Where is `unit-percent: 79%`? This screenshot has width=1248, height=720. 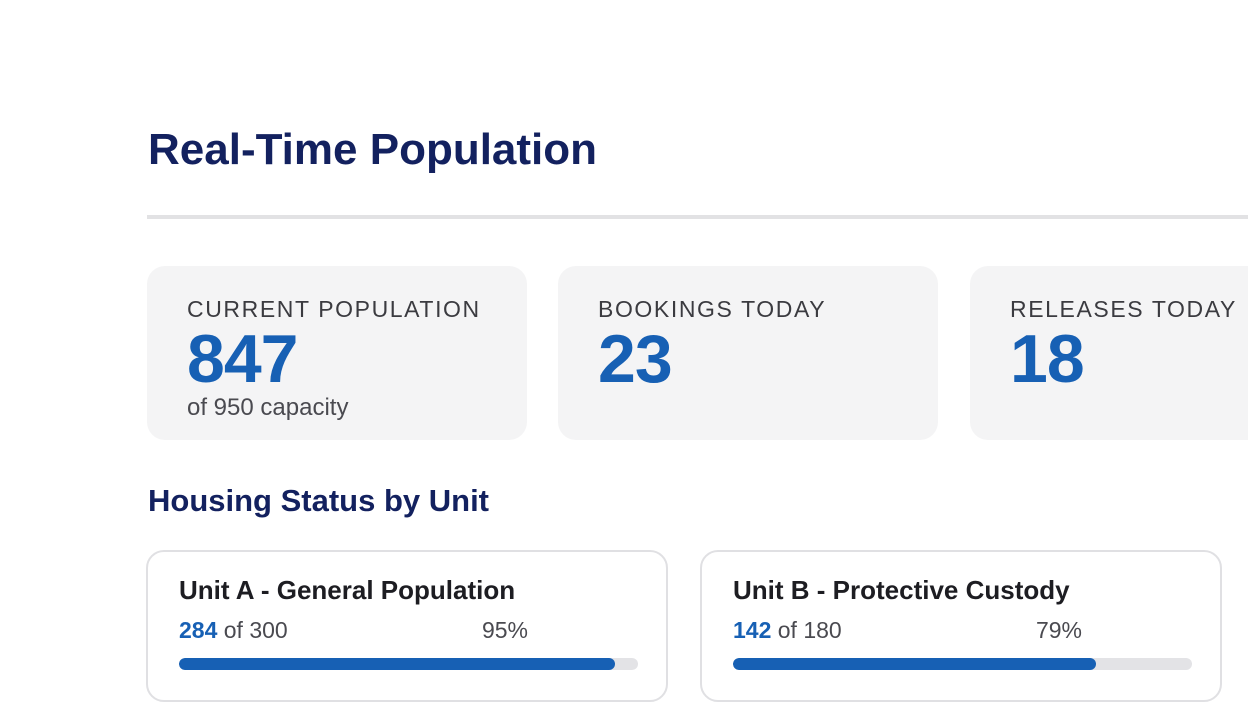 unit-percent: 79% is located at coordinates (1058, 630).